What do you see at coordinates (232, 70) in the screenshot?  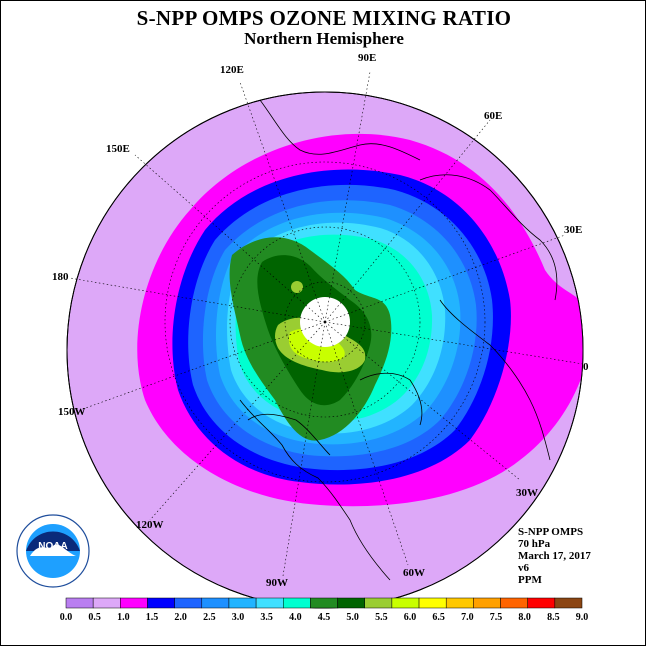 I see `lon-label-120e: 120E` at bounding box center [232, 70].